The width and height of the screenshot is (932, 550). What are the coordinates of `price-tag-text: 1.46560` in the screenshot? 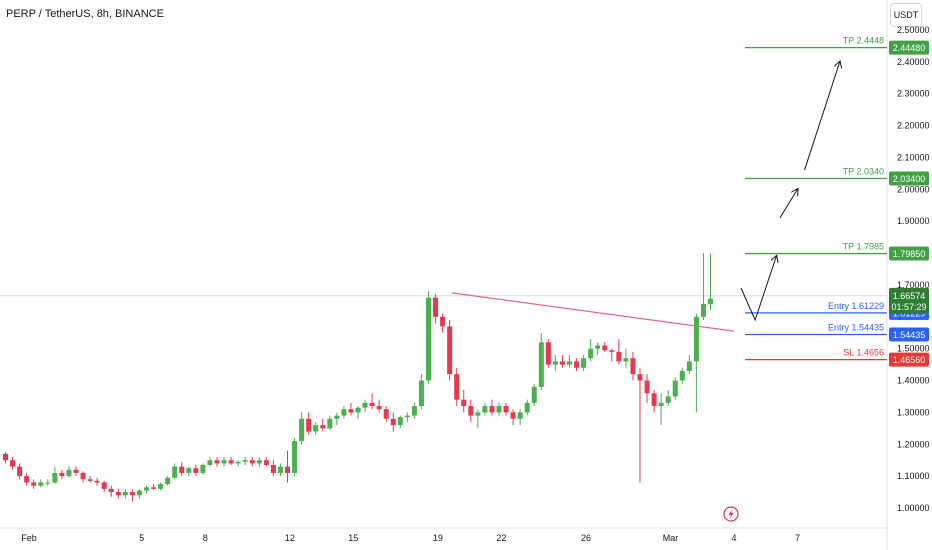 It's located at (909, 360).